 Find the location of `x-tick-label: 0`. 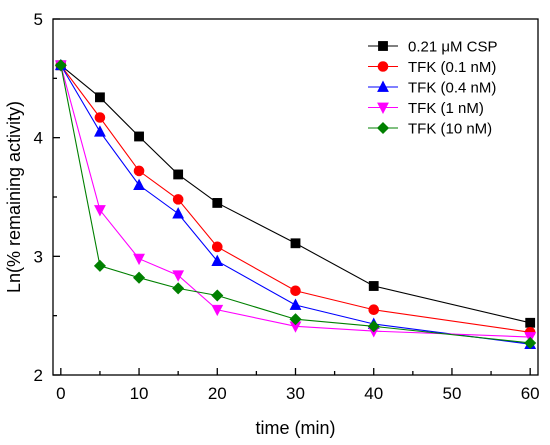

x-tick-label: 0 is located at coordinates (60, 393).